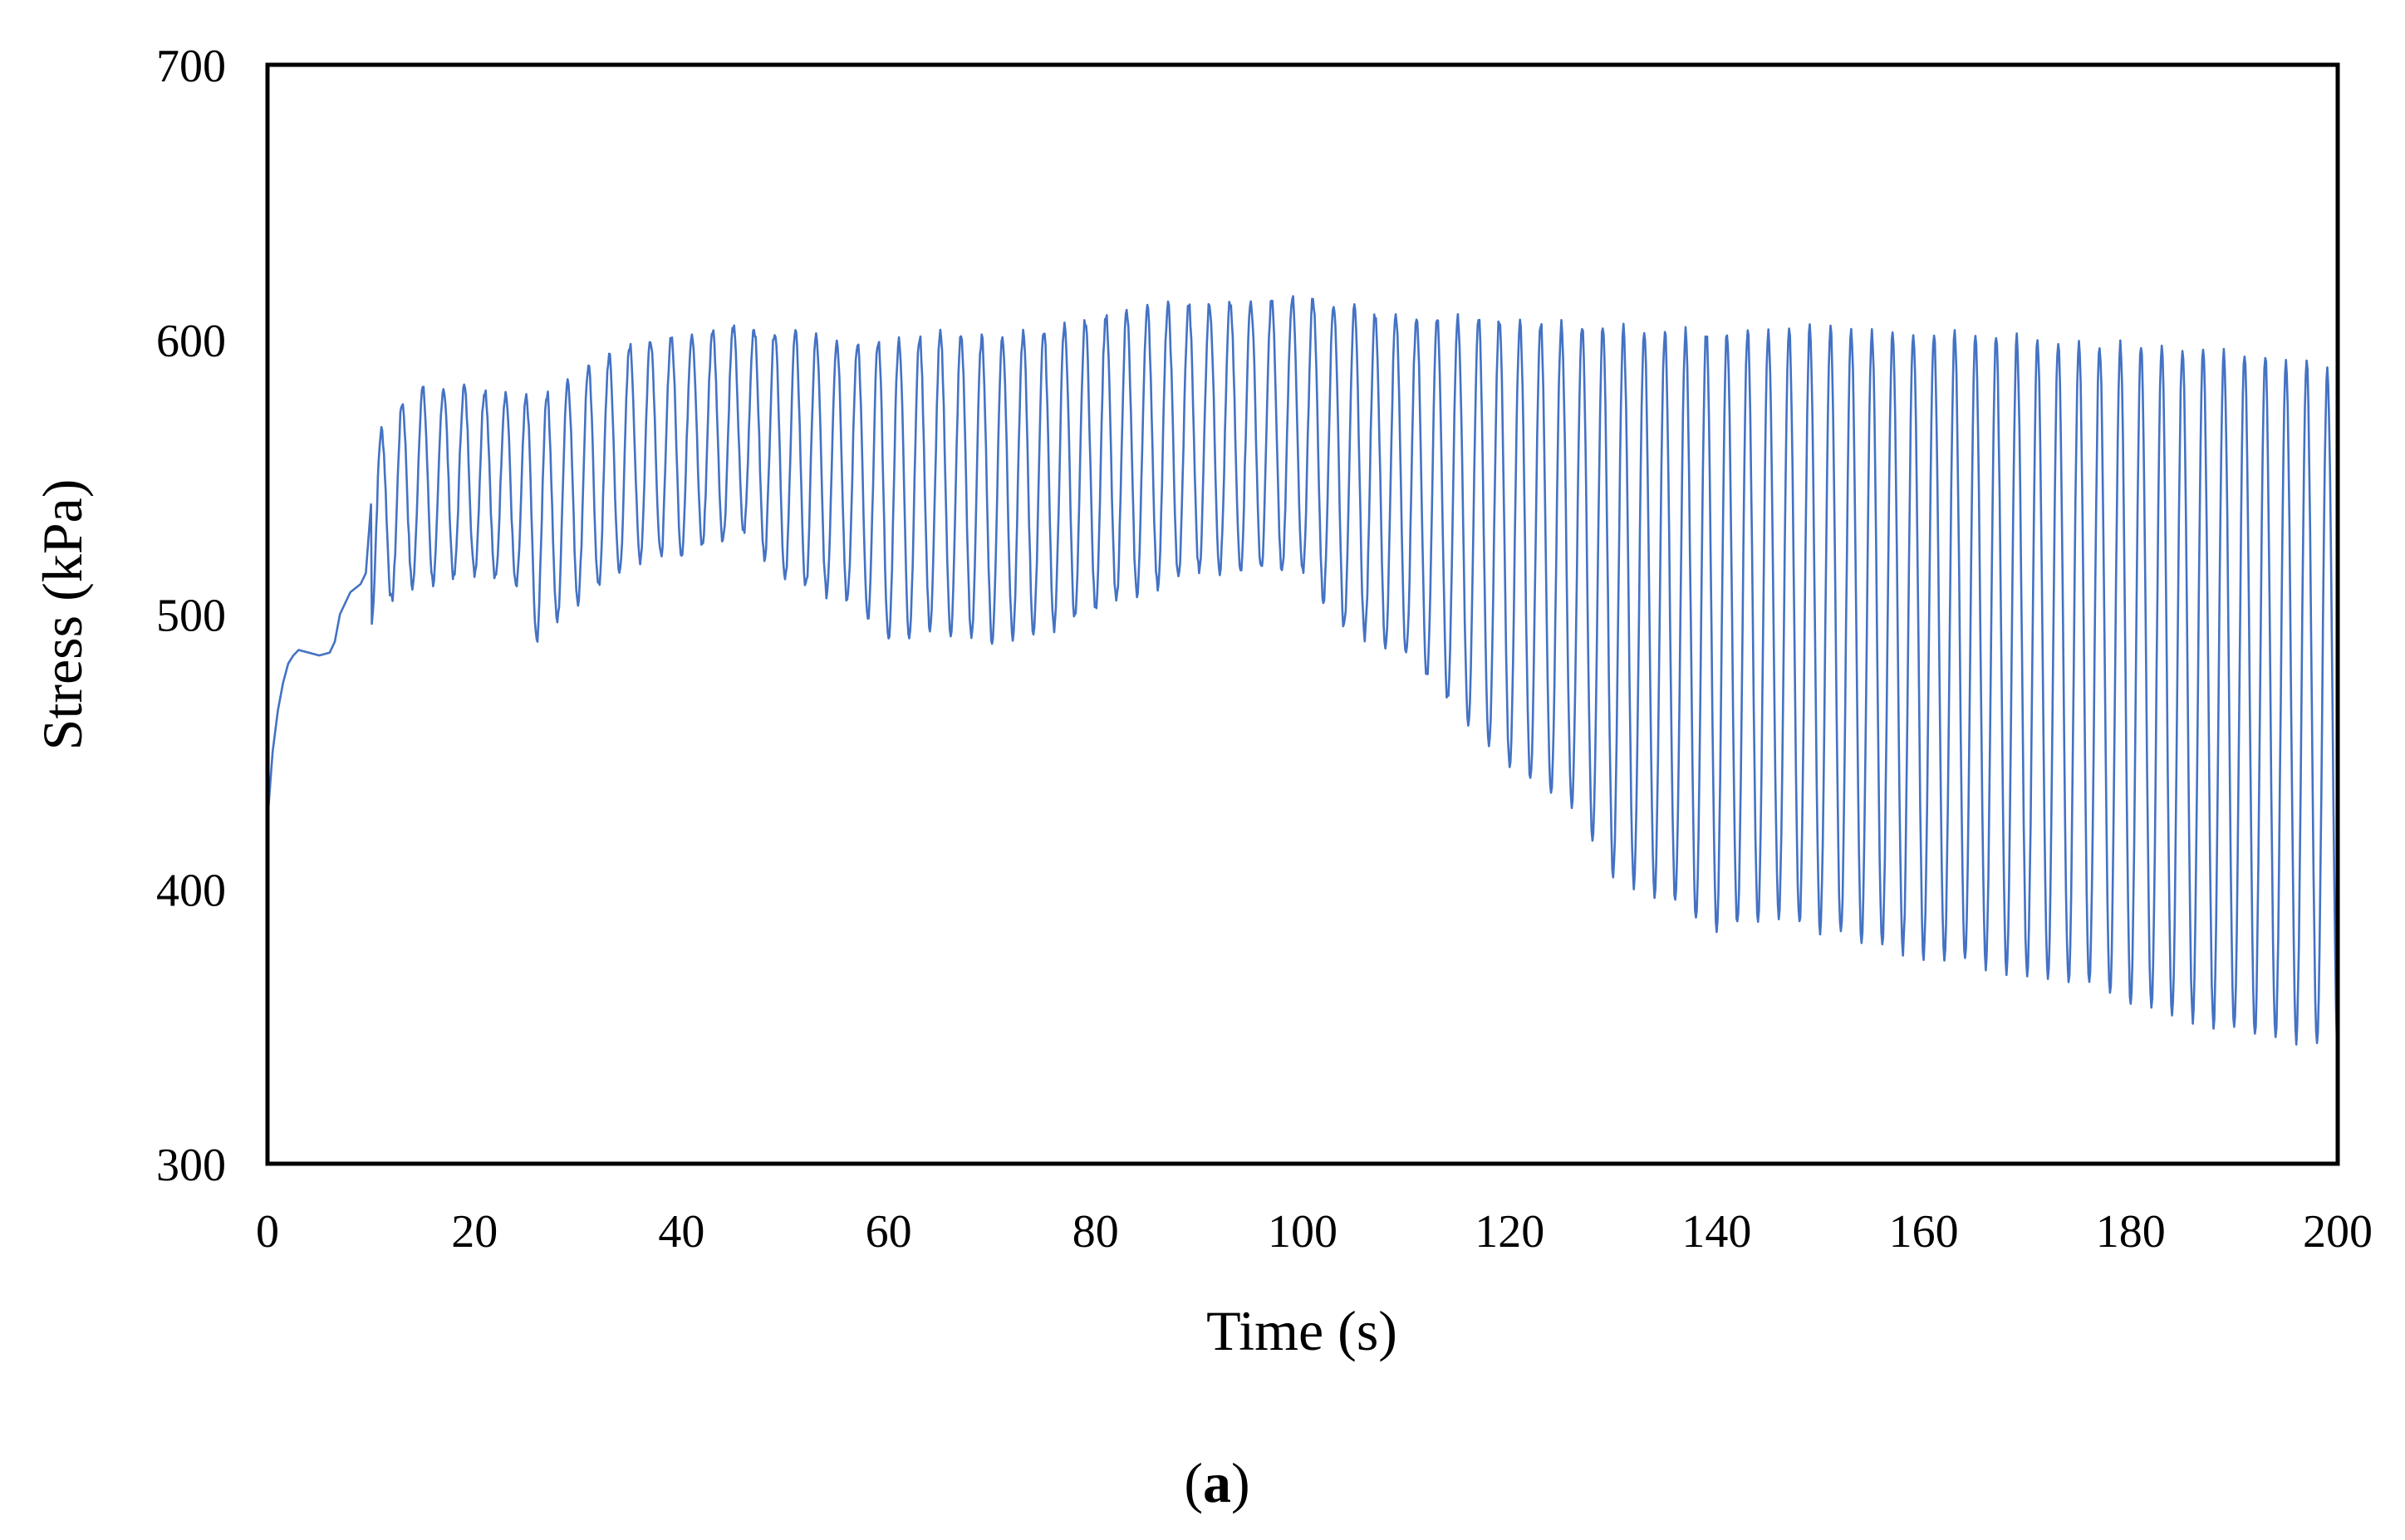  I want to click on x-tick-label: 120, so click(1509, 1232).